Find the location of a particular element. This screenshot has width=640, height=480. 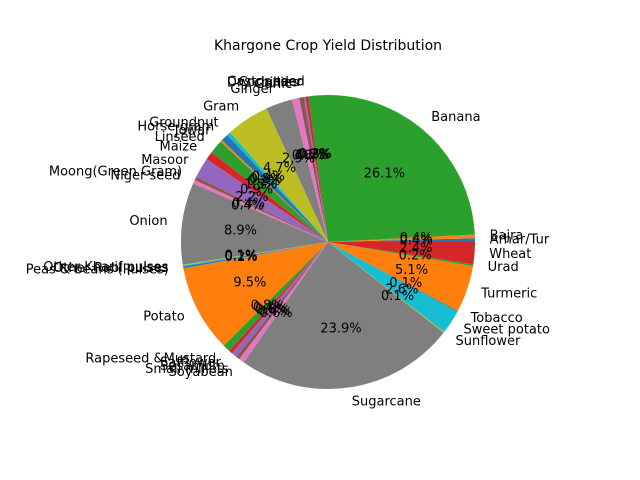

slice-label: Niger seed is located at coordinates (145, 175).